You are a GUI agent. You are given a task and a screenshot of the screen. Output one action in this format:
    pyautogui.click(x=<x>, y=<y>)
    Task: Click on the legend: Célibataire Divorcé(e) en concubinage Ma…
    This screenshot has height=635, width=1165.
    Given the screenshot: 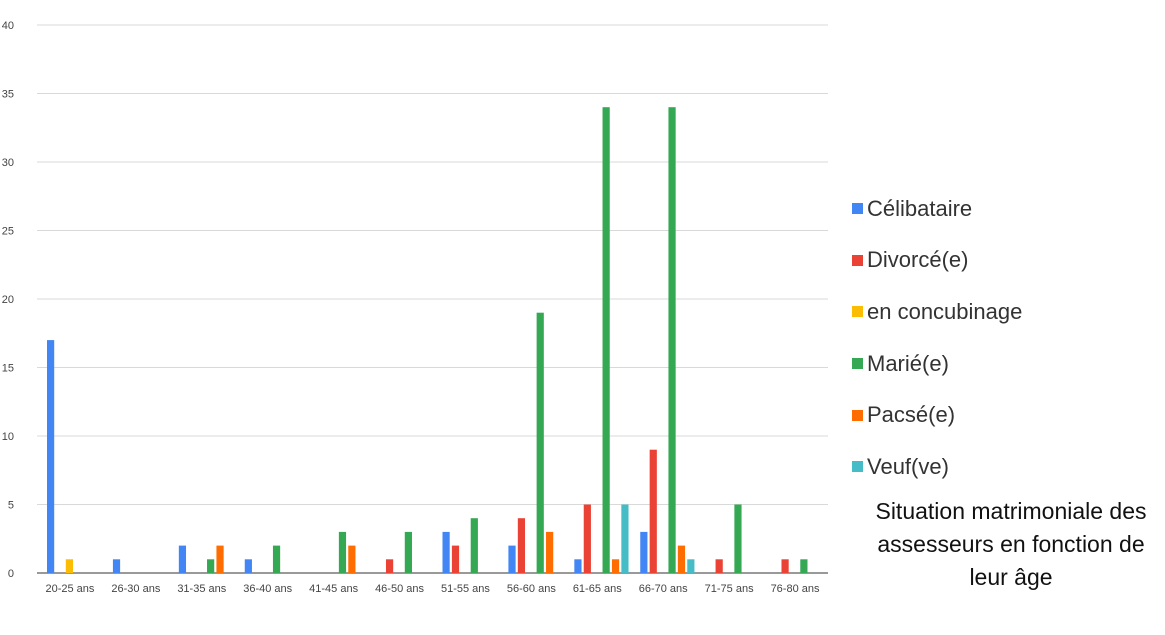 What is the action you would take?
    pyautogui.click(x=937, y=338)
    